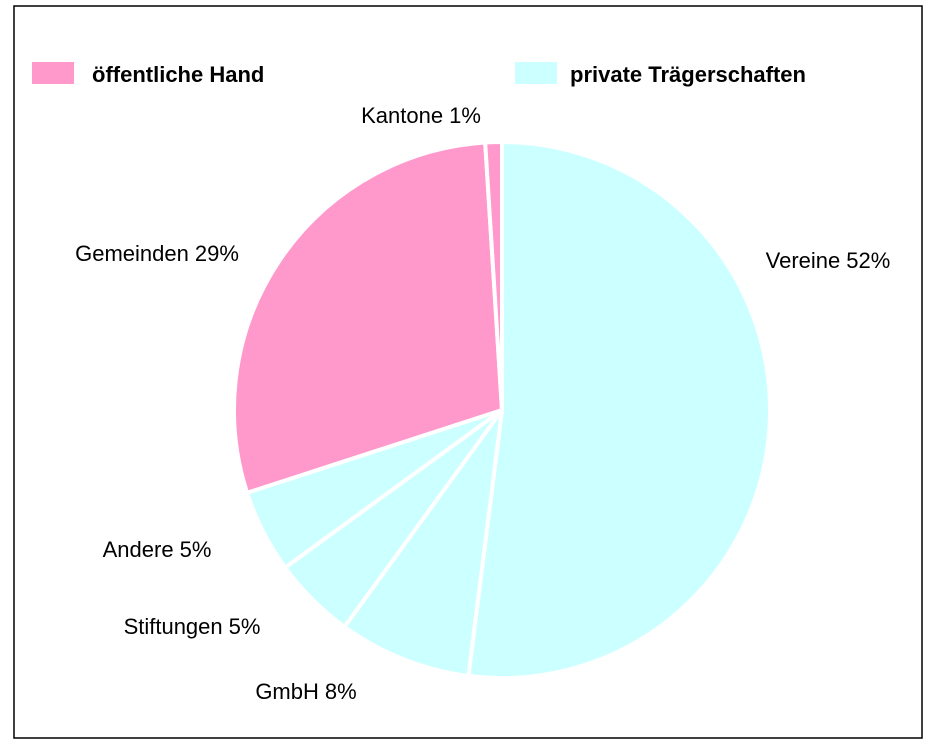  What do you see at coordinates (688, 74) in the screenshot?
I see `legend-label: private Trägerschaften` at bounding box center [688, 74].